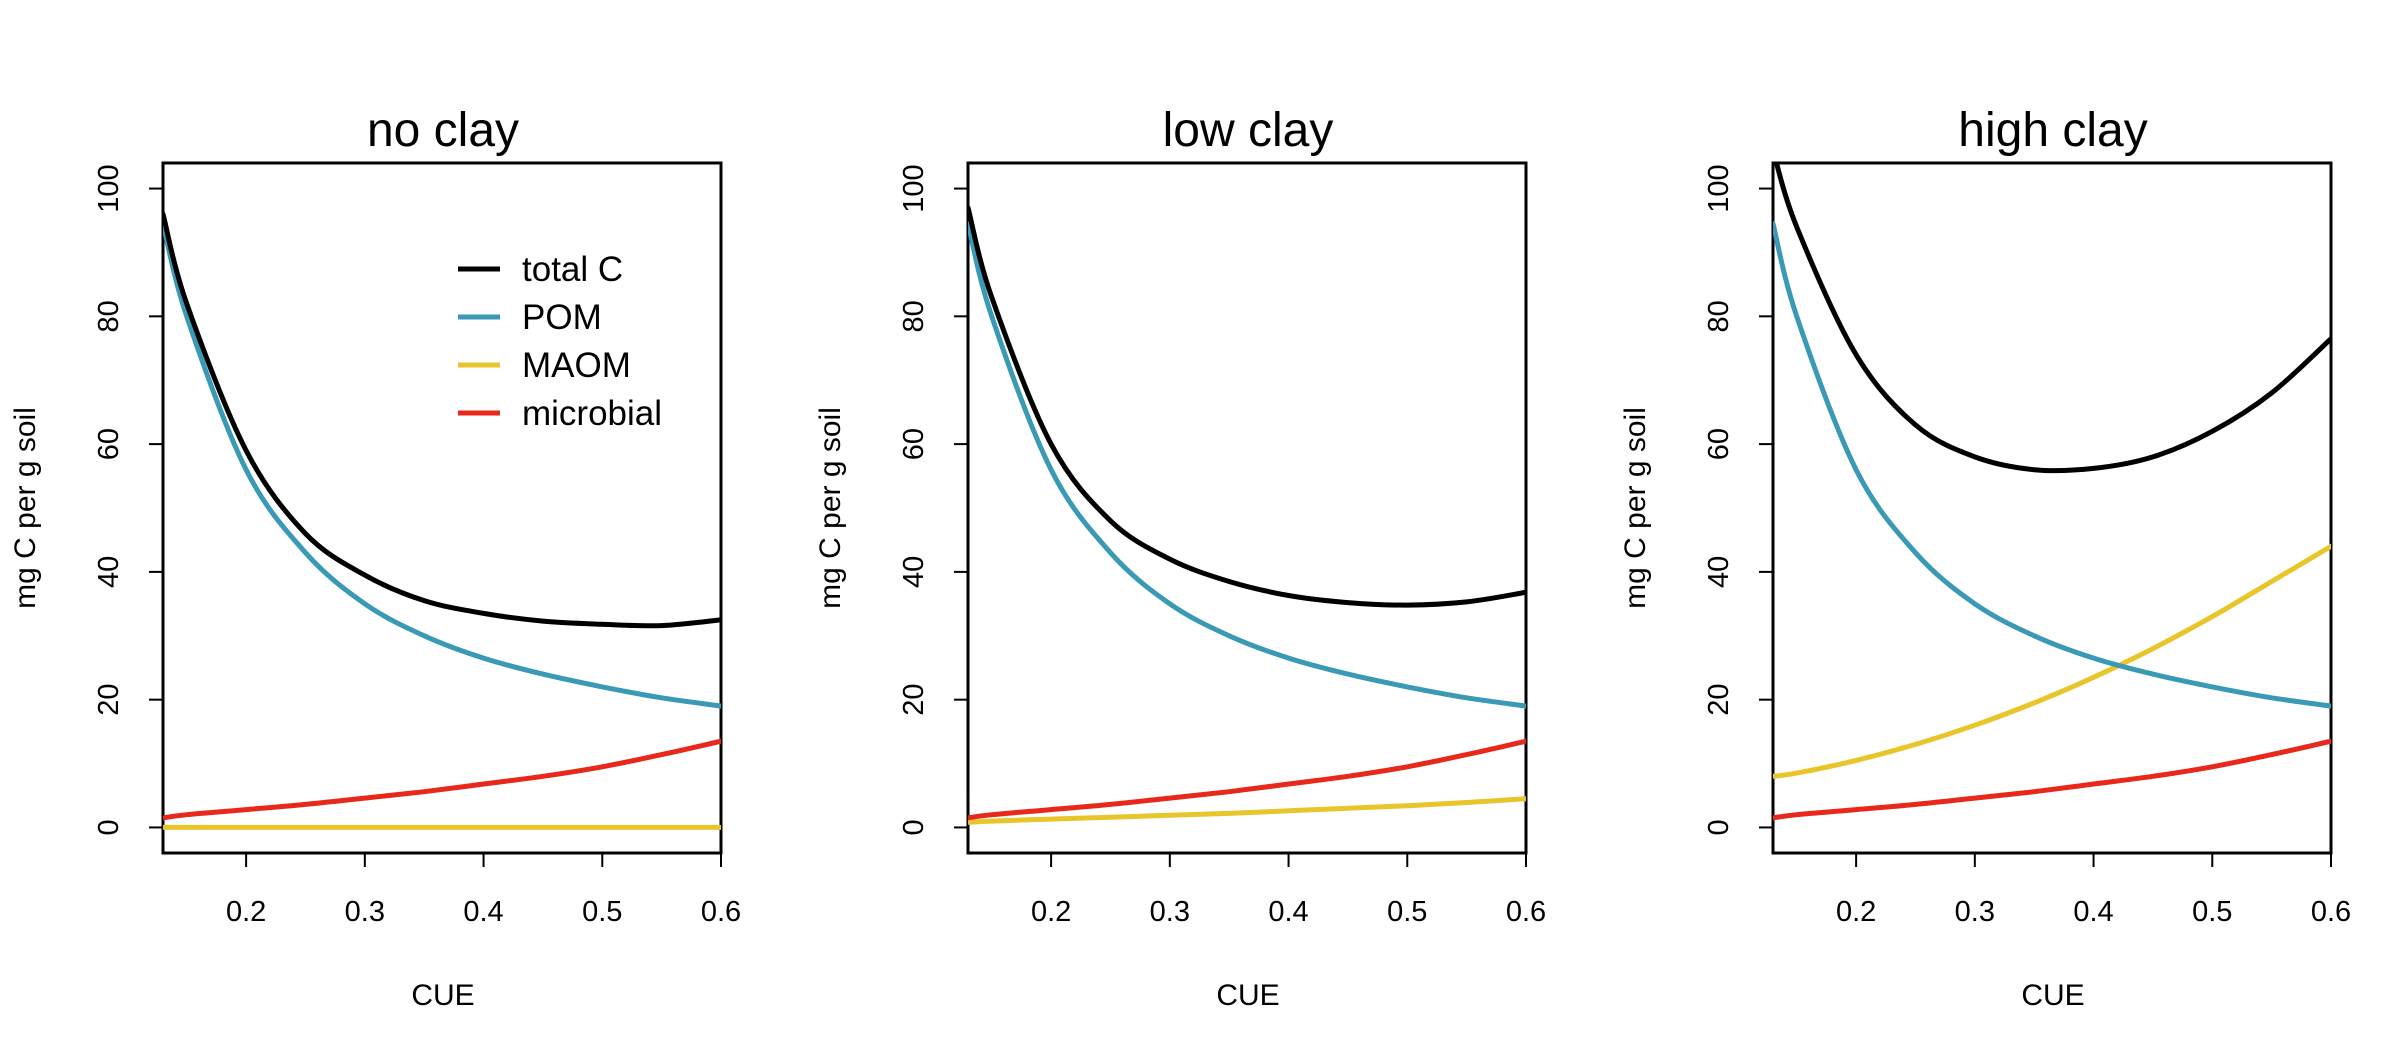 Image resolution: width=2400 pixels, height=1050 pixels. Describe the element at coordinates (2052, 130) in the screenshot. I see `panel-title: high clay` at that location.